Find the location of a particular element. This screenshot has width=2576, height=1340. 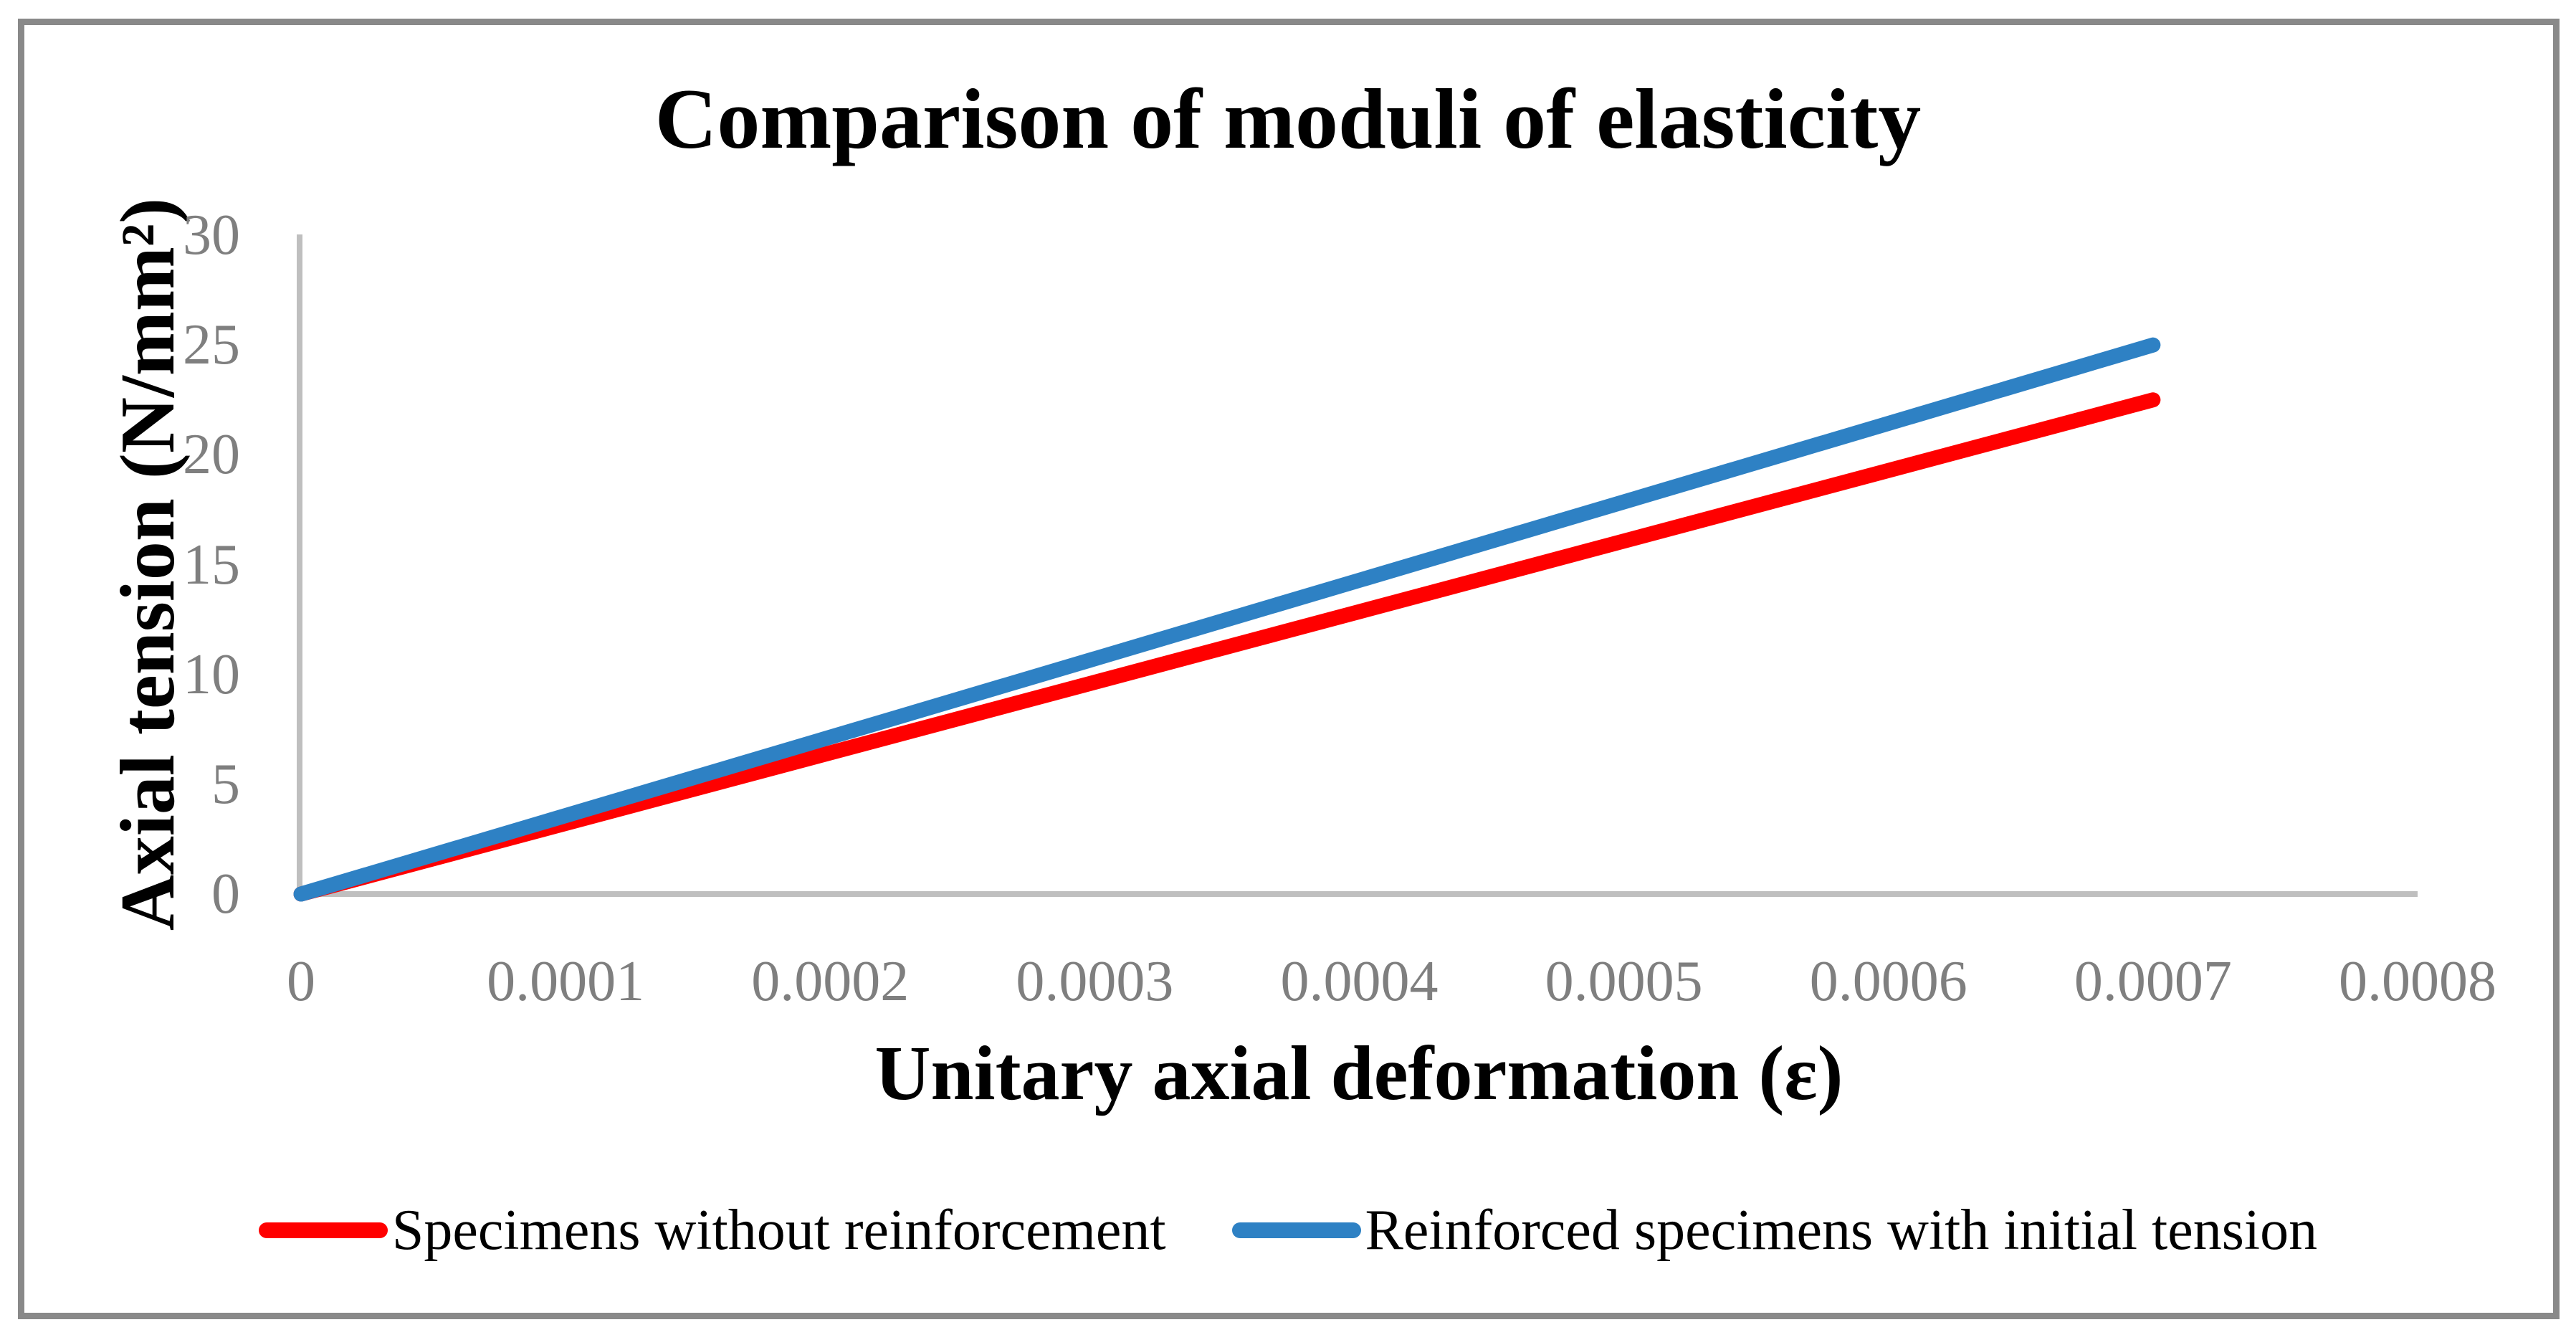

y-tick-label-20: 20 is located at coordinates (211, 455).